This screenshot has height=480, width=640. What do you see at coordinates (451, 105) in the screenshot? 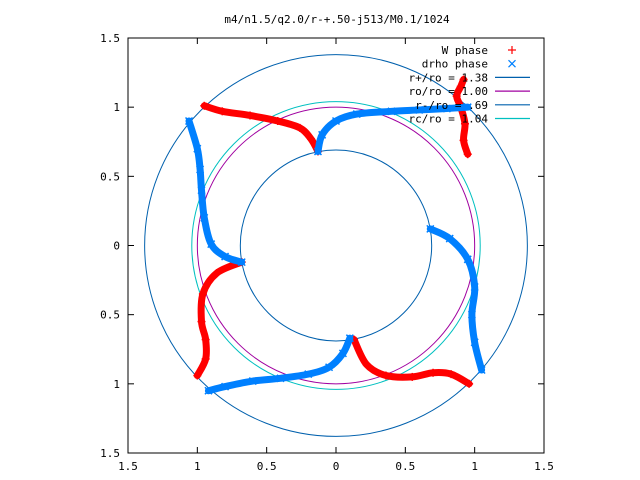
I see `legend-label-4: r-/ro = .69` at bounding box center [451, 105].